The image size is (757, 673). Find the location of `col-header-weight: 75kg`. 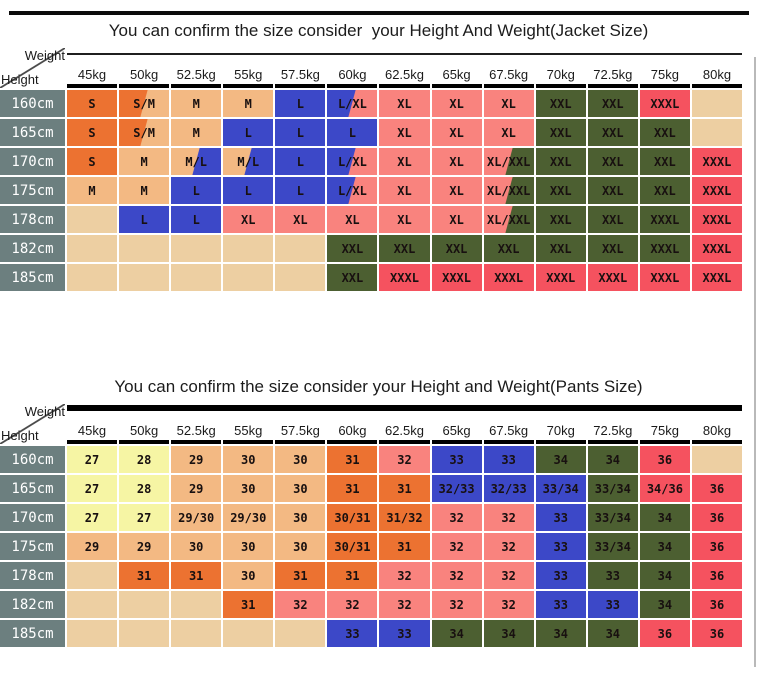

col-header-weight: 75kg is located at coordinates (664, 68).